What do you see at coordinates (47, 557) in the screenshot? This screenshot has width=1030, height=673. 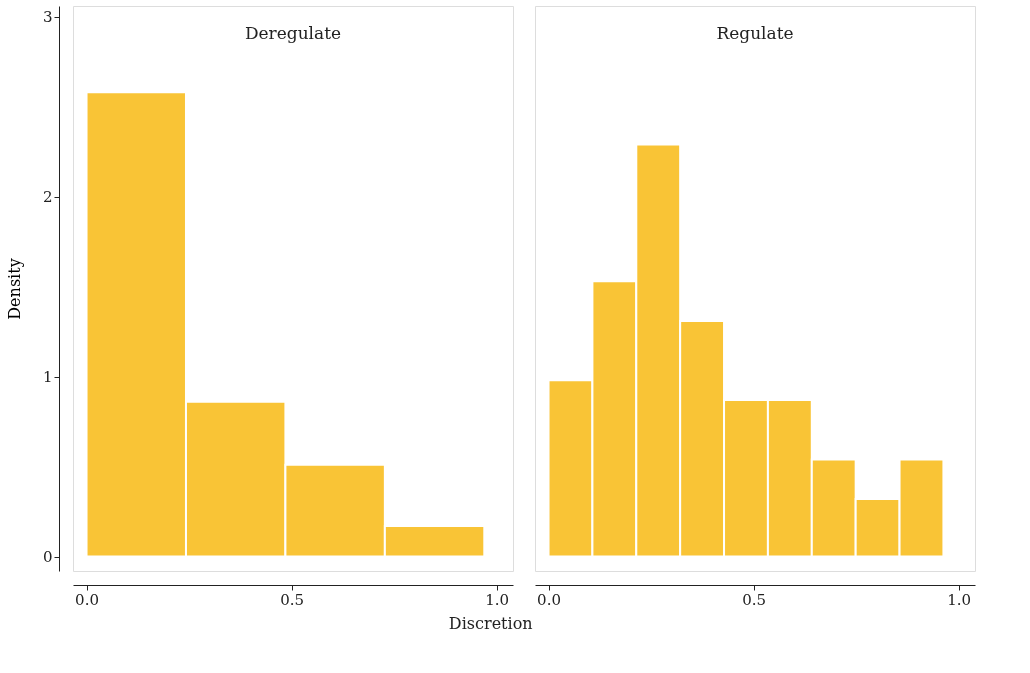 I see `y-tick-label: 0` at bounding box center [47, 557].